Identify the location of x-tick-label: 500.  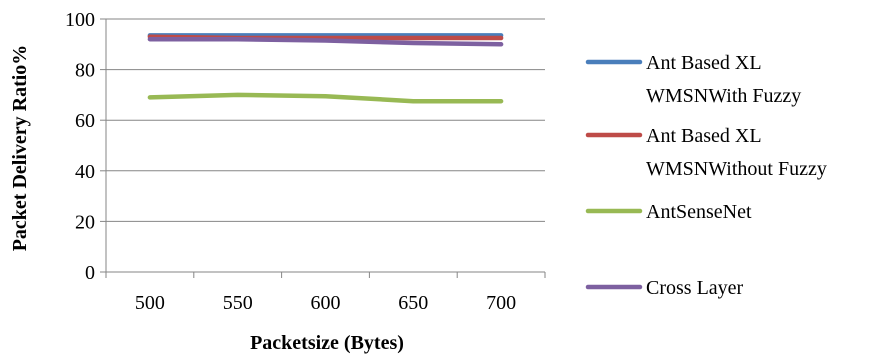
(150, 303).